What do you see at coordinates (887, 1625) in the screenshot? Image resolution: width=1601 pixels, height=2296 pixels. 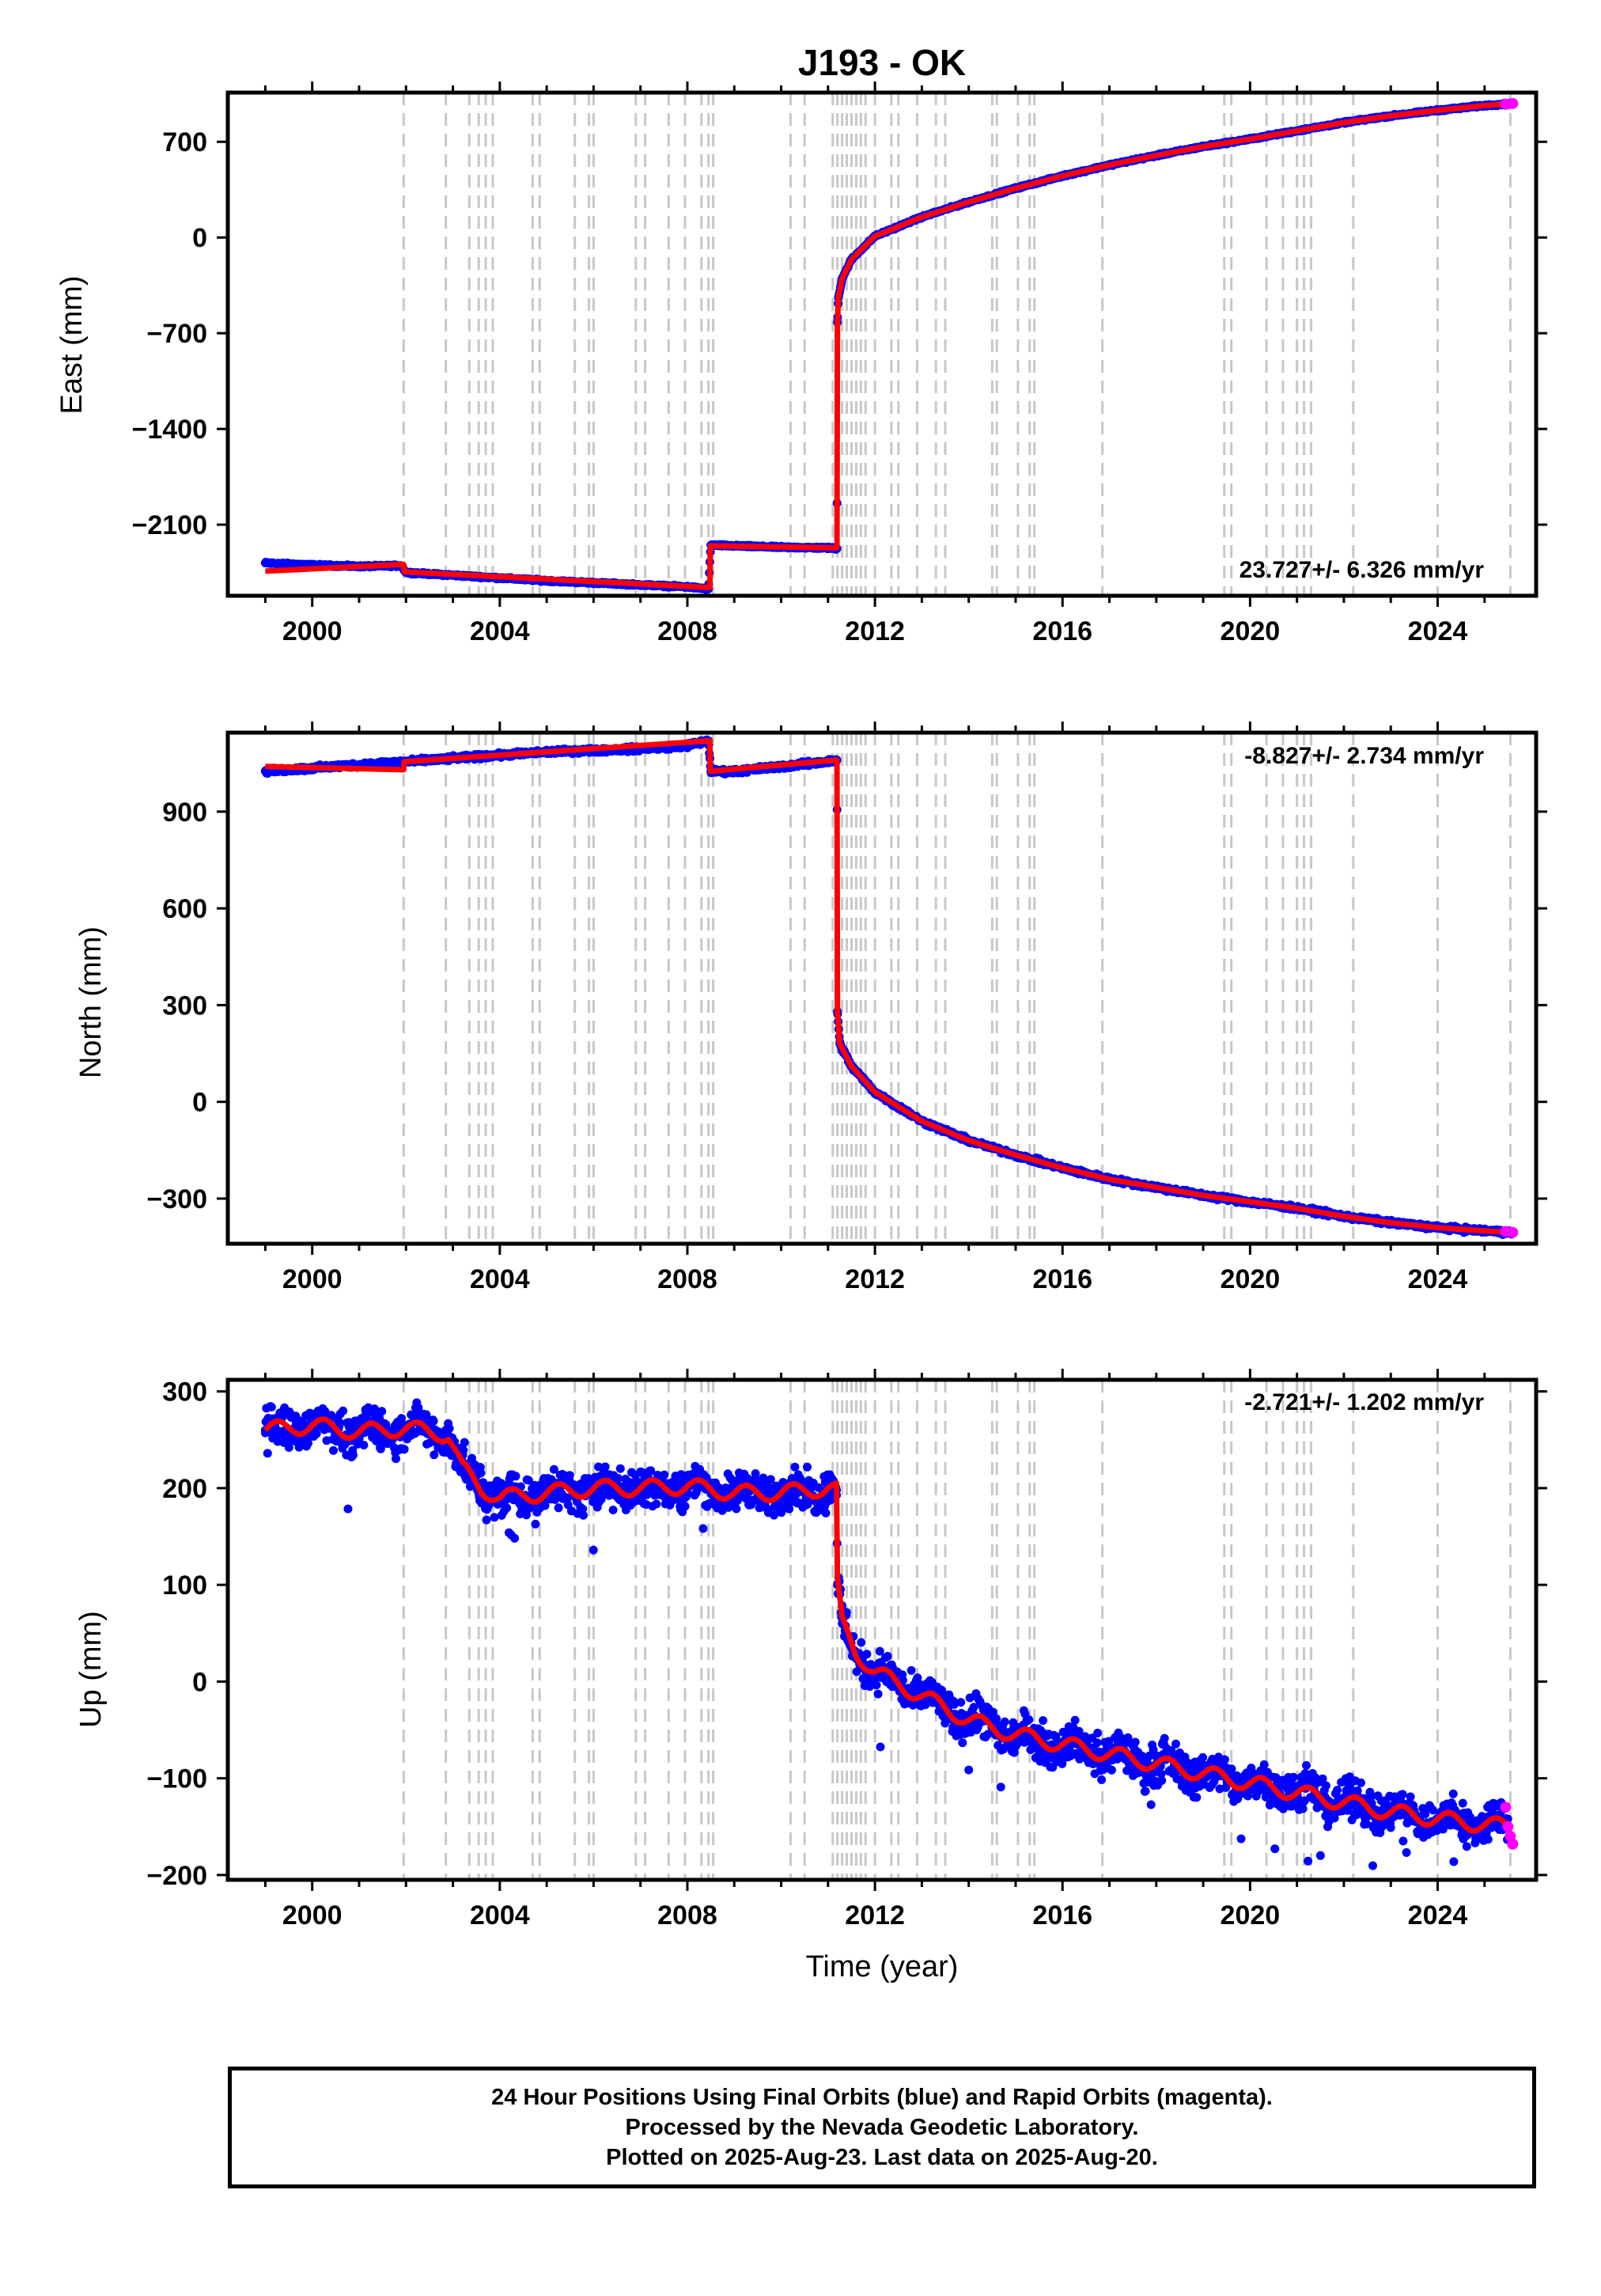 I see `fit-line-up` at bounding box center [887, 1625].